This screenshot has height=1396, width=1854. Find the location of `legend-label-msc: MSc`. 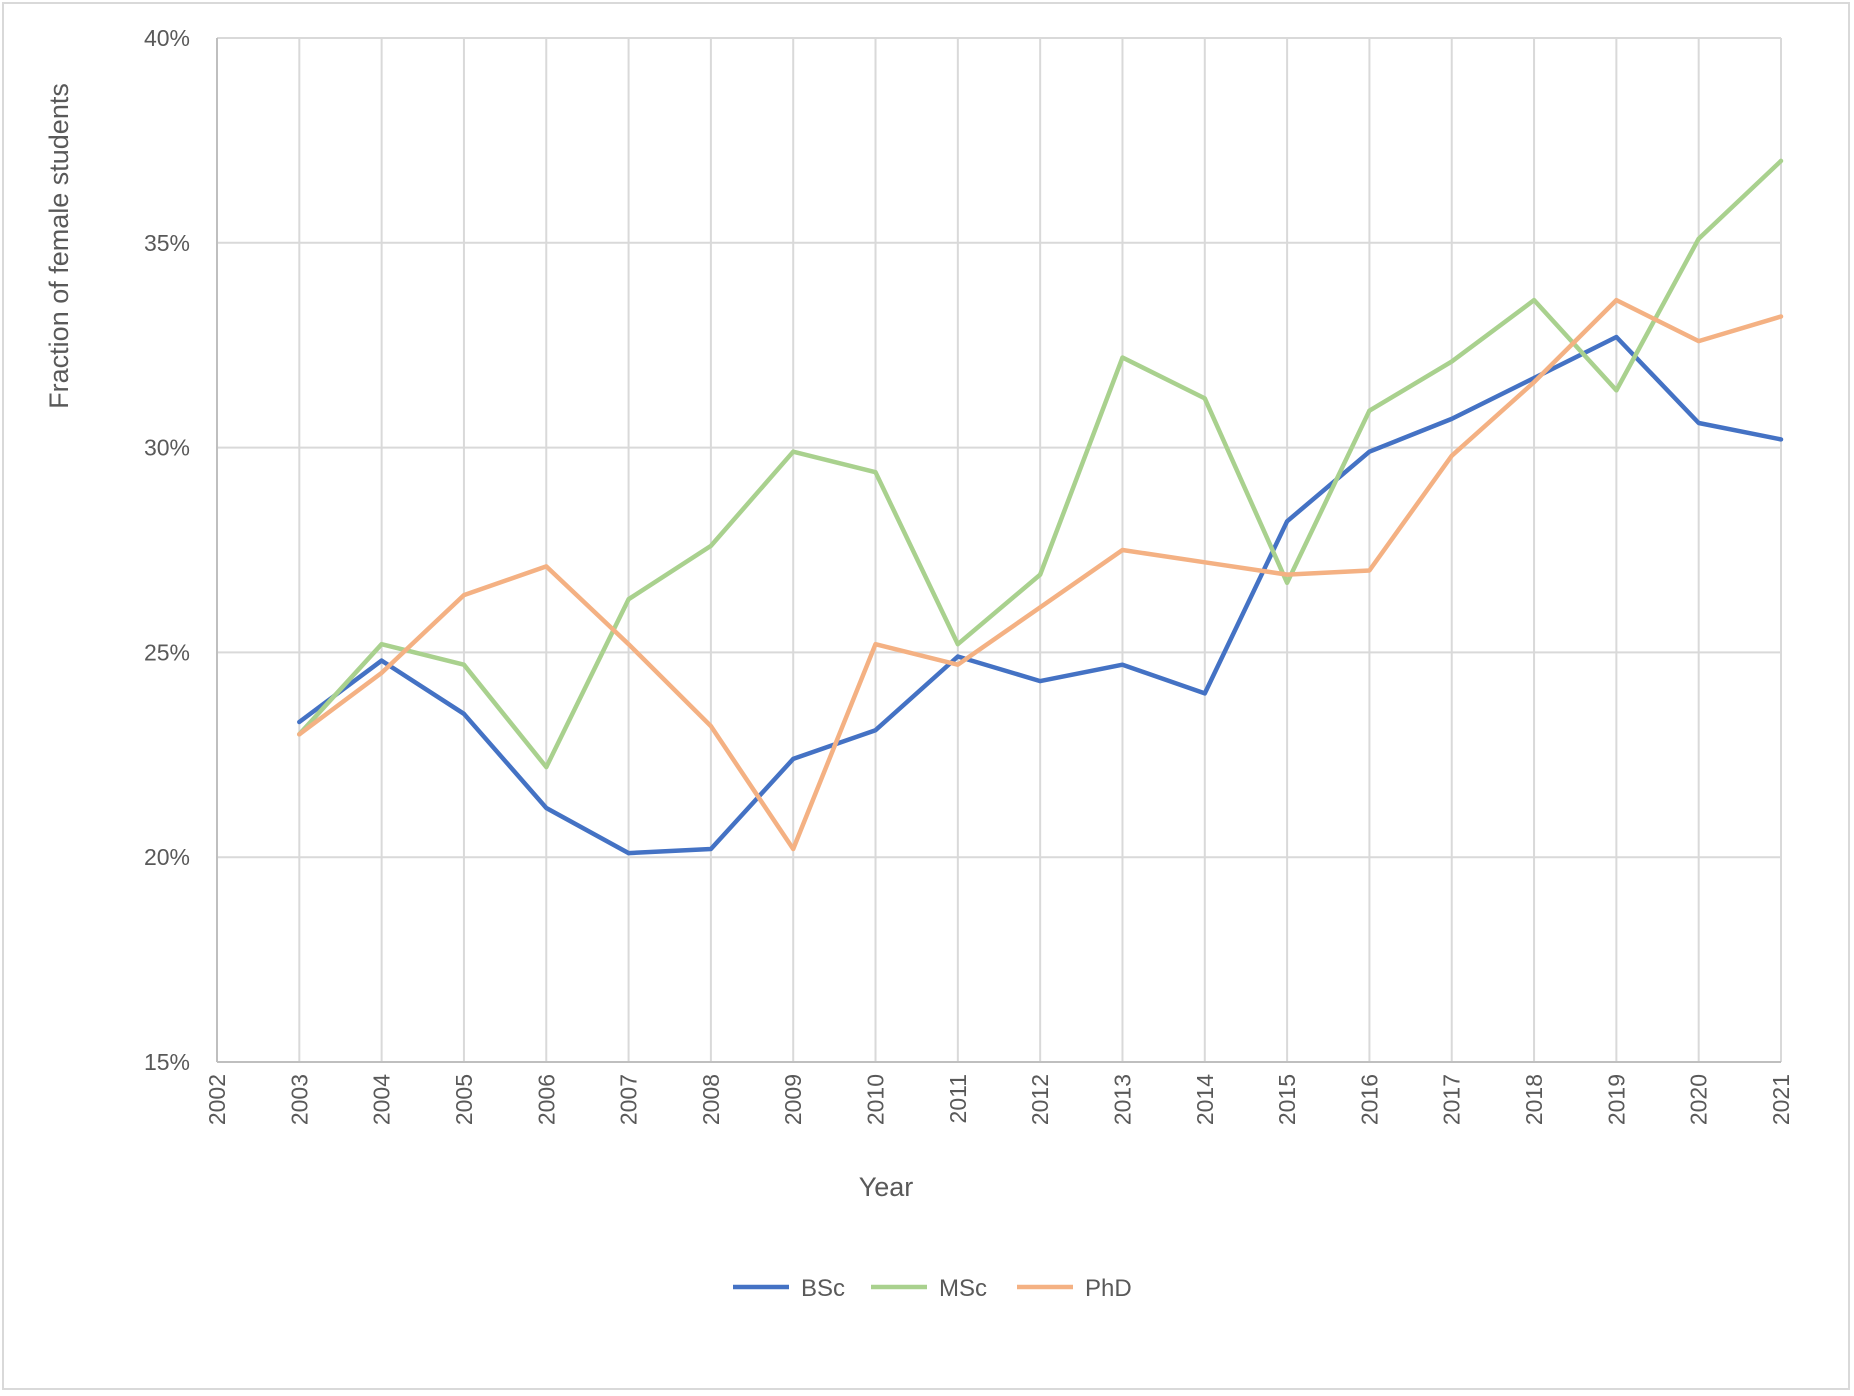

legend-label-msc: MSc is located at coordinates (963, 1288).